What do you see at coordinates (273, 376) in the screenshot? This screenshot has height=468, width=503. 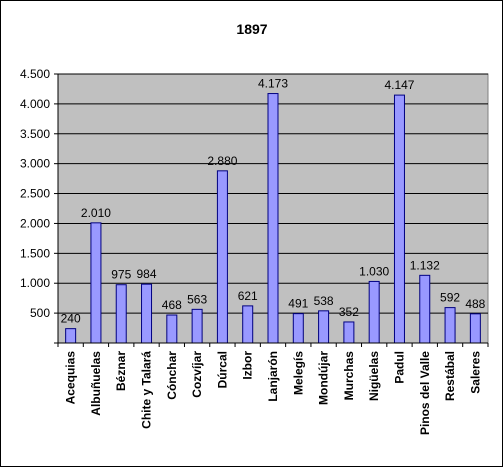 I see `x-tick-label: Lanjarón` at bounding box center [273, 376].